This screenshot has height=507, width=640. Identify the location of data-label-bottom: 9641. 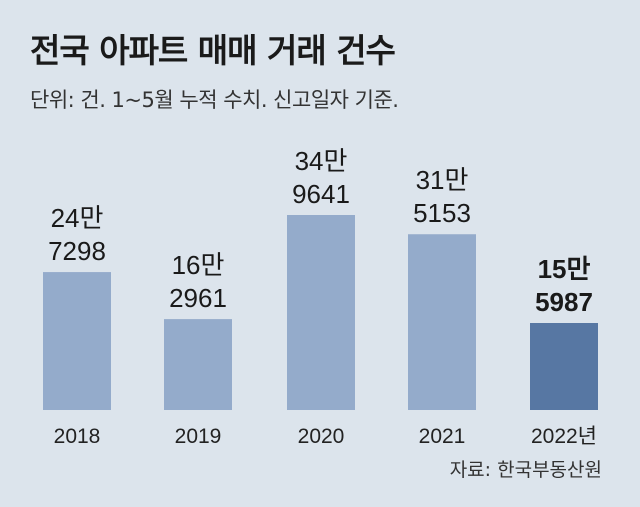
(321, 194).